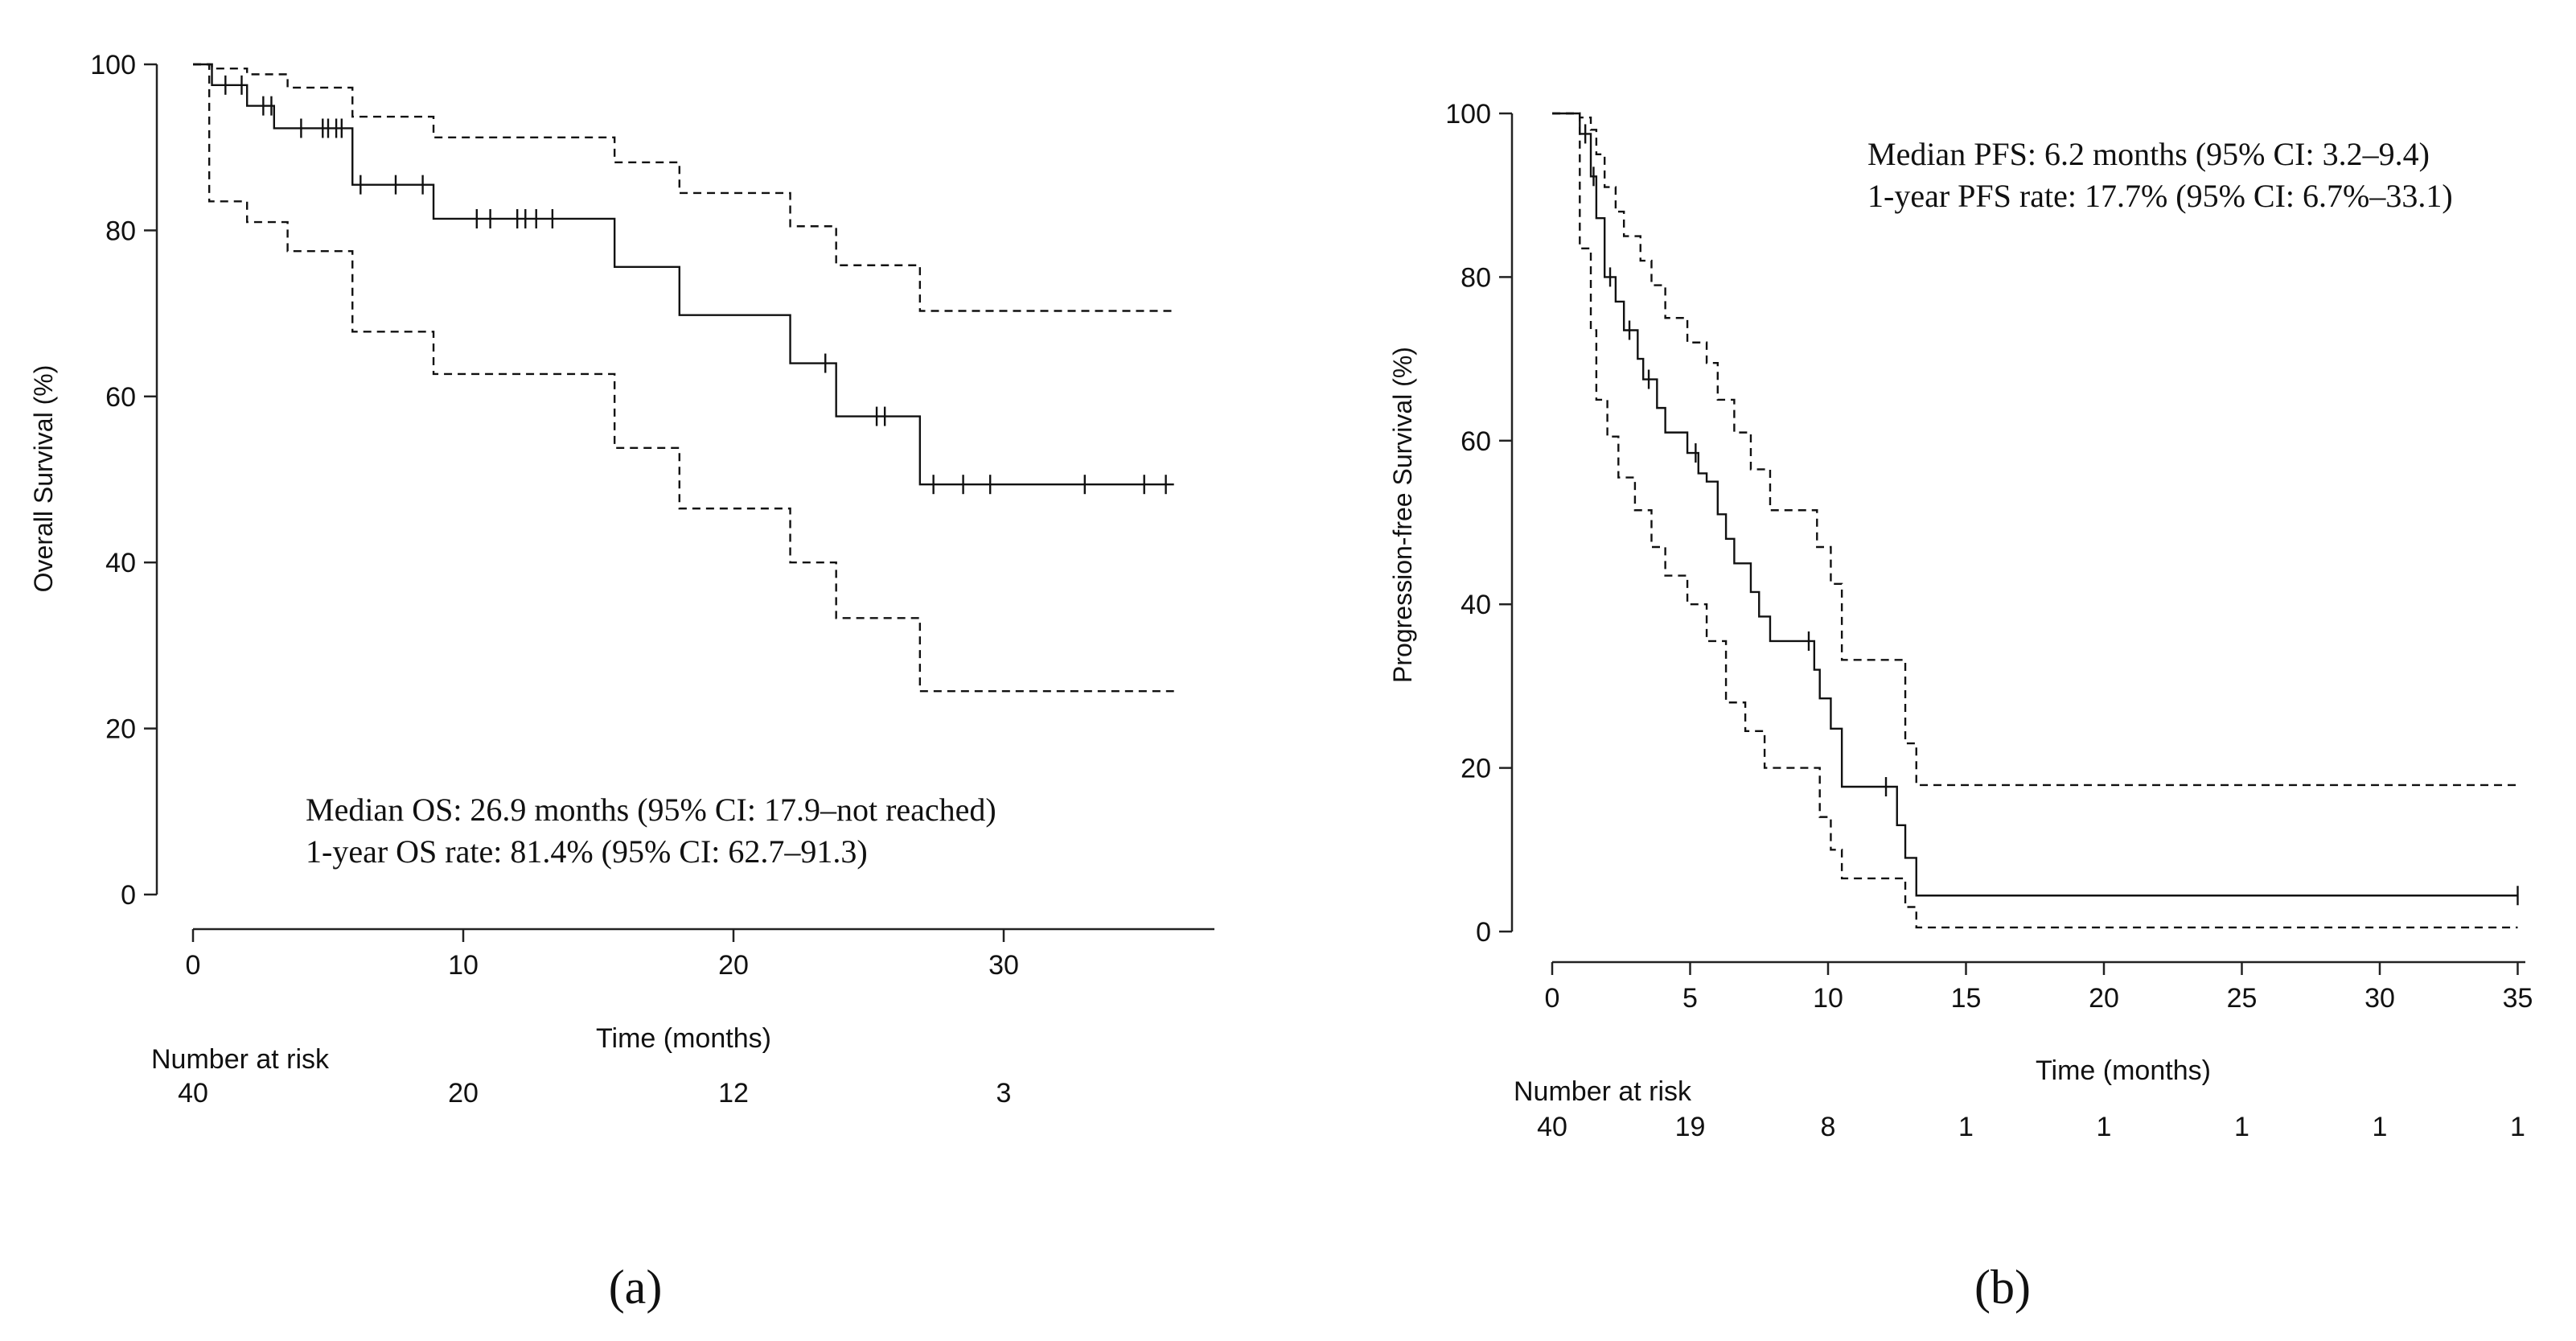 The width and height of the screenshot is (2576, 1341). What do you see at coordinates (240, 1059) in the screenshot?
I see `panel-a-risk-table-label: Number at risk` at bounding box center [240, 1059].